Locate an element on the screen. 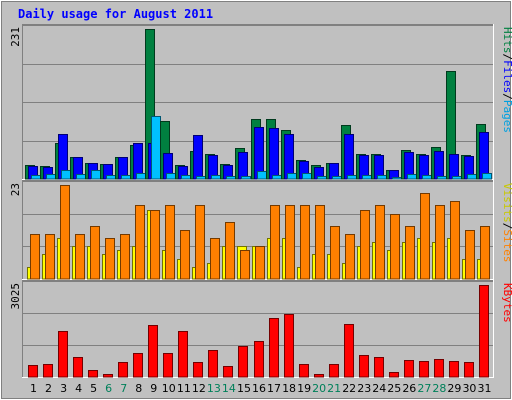 Image resolution: width=512 pixels, height=400 pixels. day-label-25: 25 is located at coordinates (394, 388).